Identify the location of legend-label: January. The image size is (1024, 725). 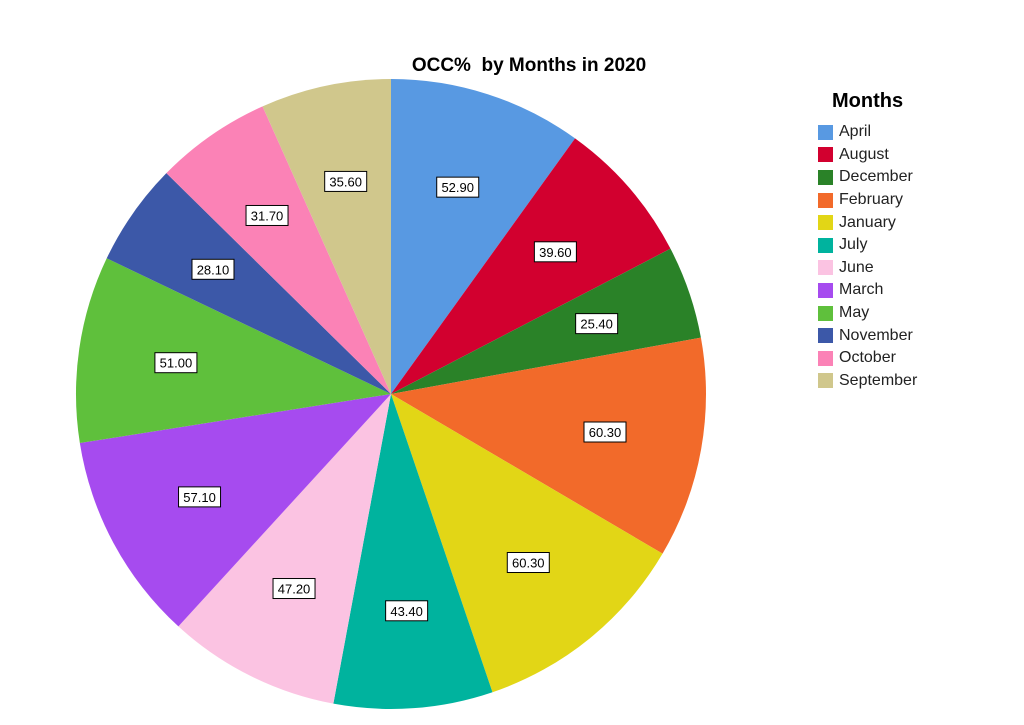
(867, 222).